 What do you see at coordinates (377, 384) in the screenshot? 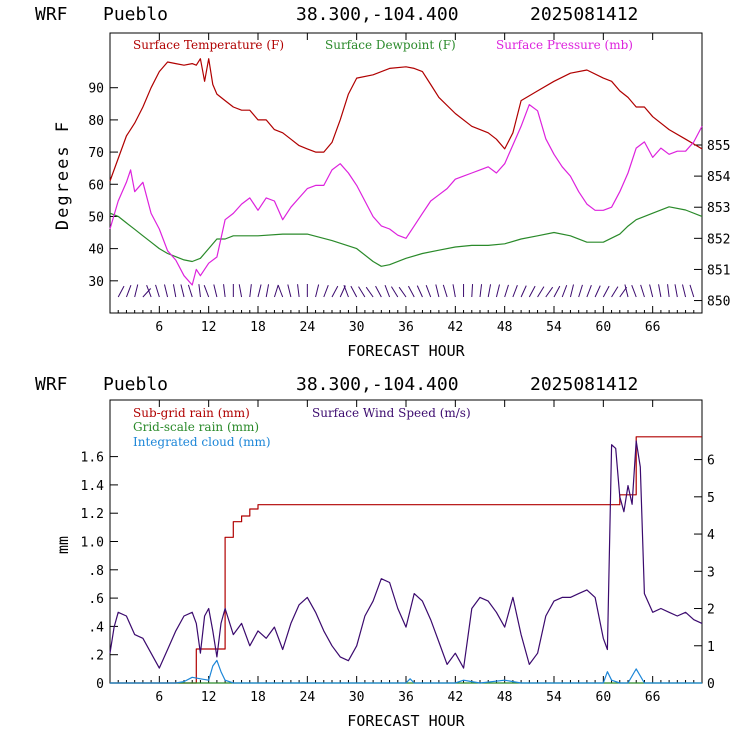
I see `panel2-header-coords: 38.300,-104.400` at bounding box center [377, 384].